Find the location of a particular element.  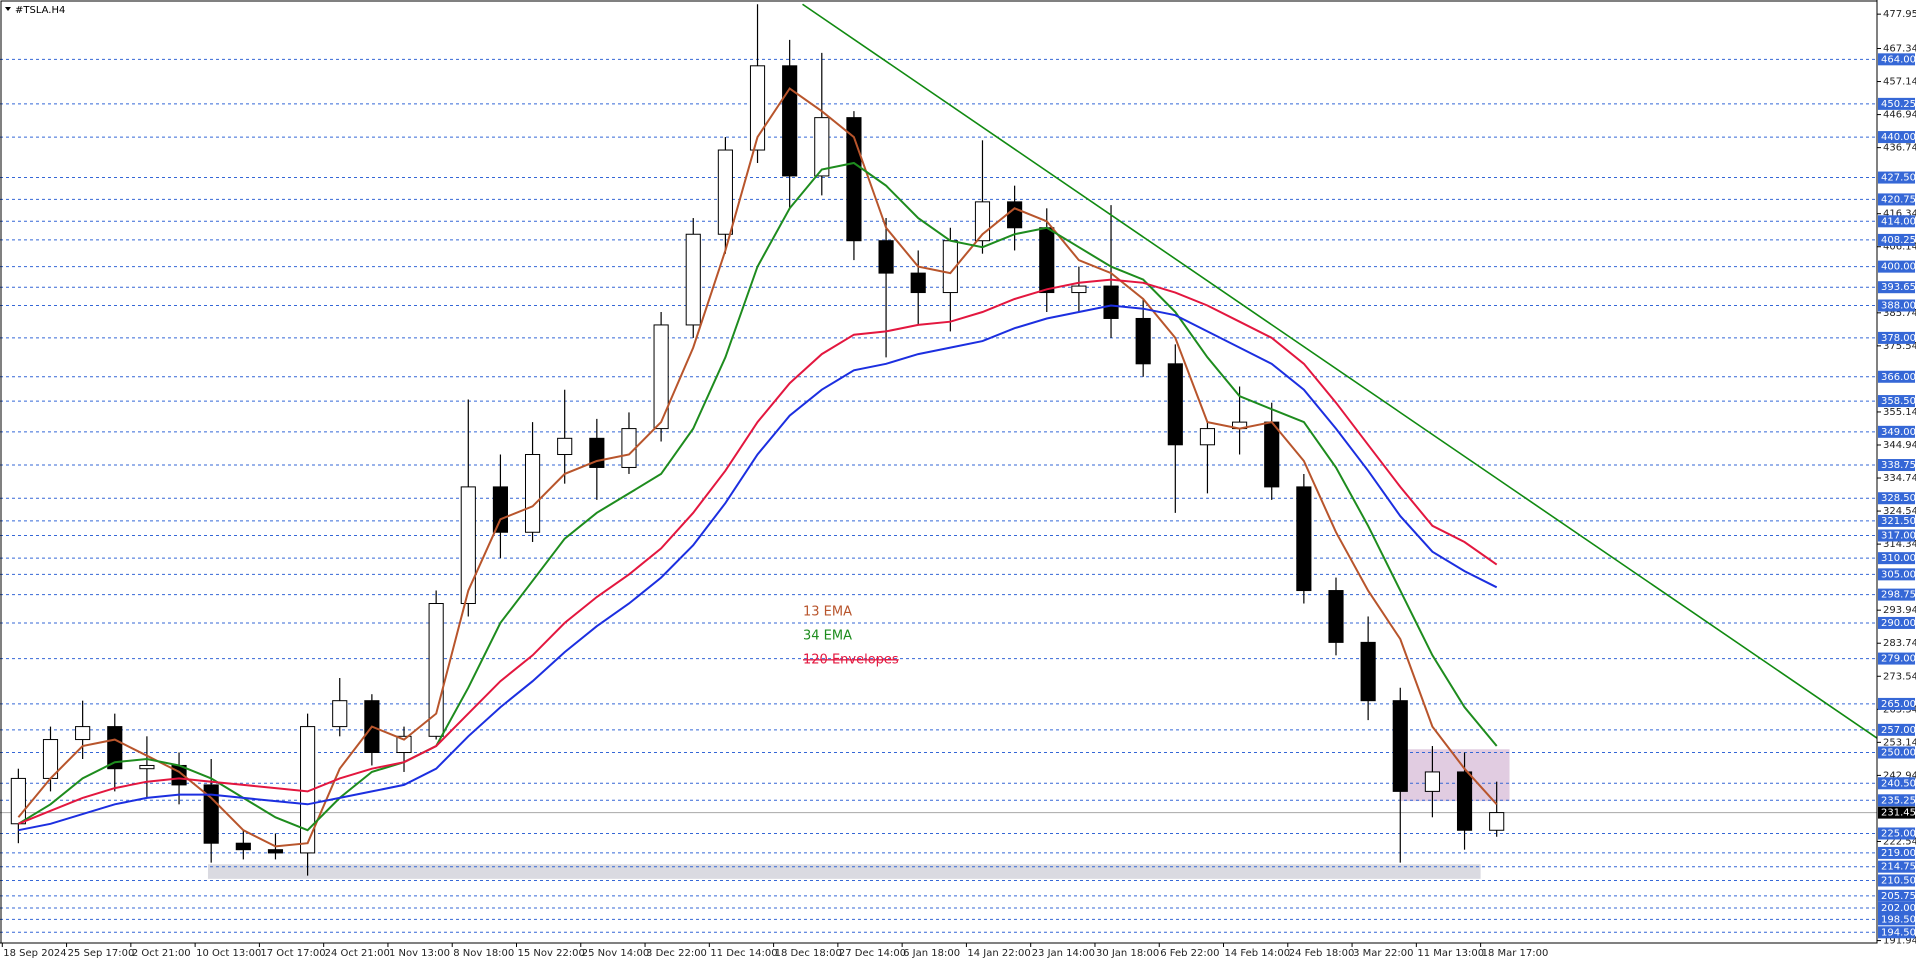

y-tick-label: 406.14 is located at coordinates (1899, 247).